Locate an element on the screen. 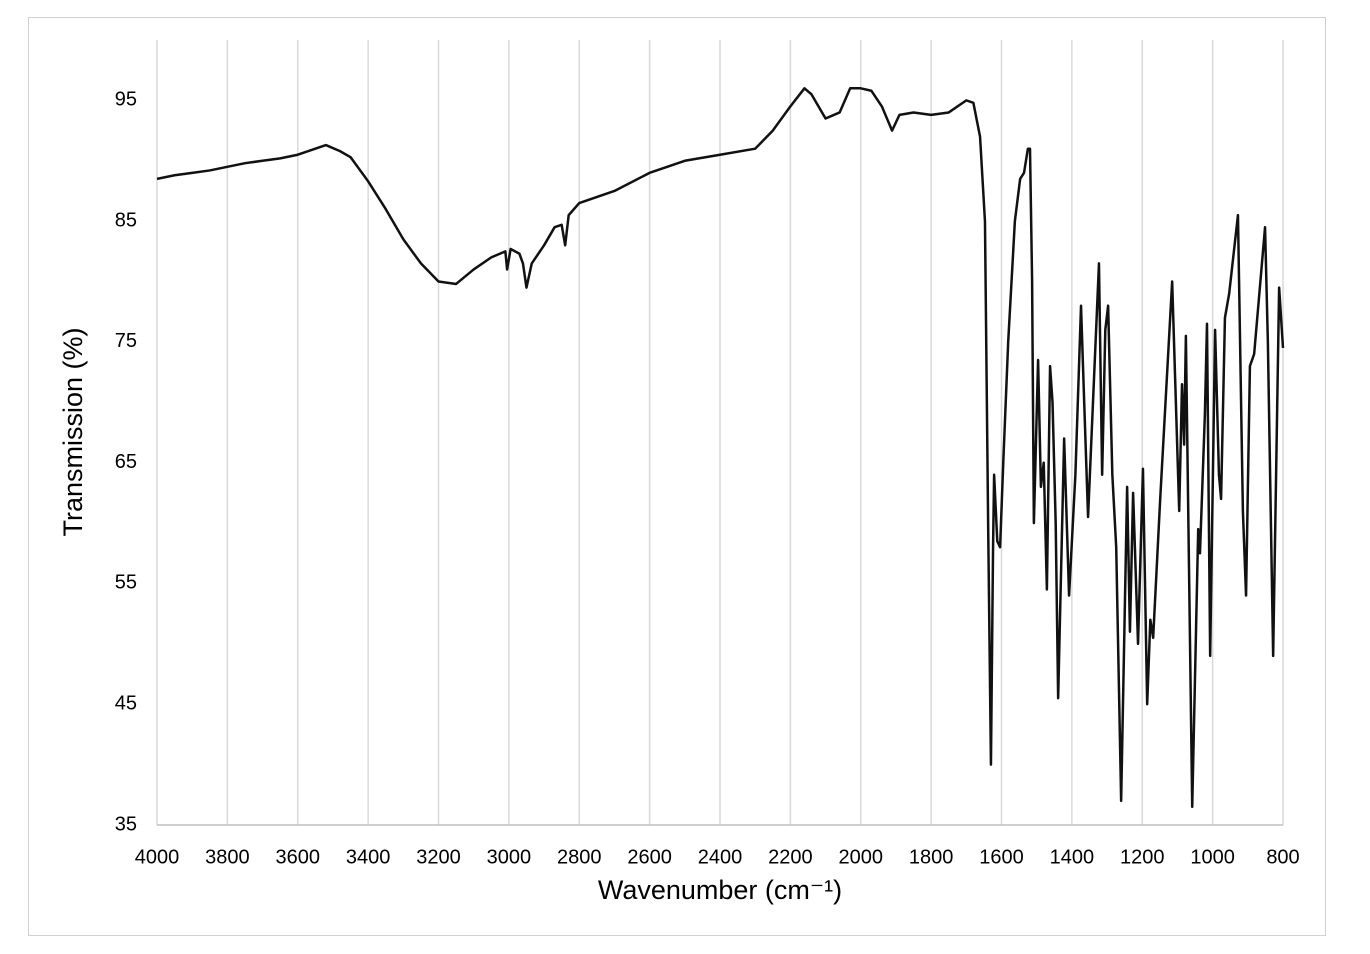 This screenshot has height=954, width=1370. y-tick-label: 65 is located at coordinates (126, 462).